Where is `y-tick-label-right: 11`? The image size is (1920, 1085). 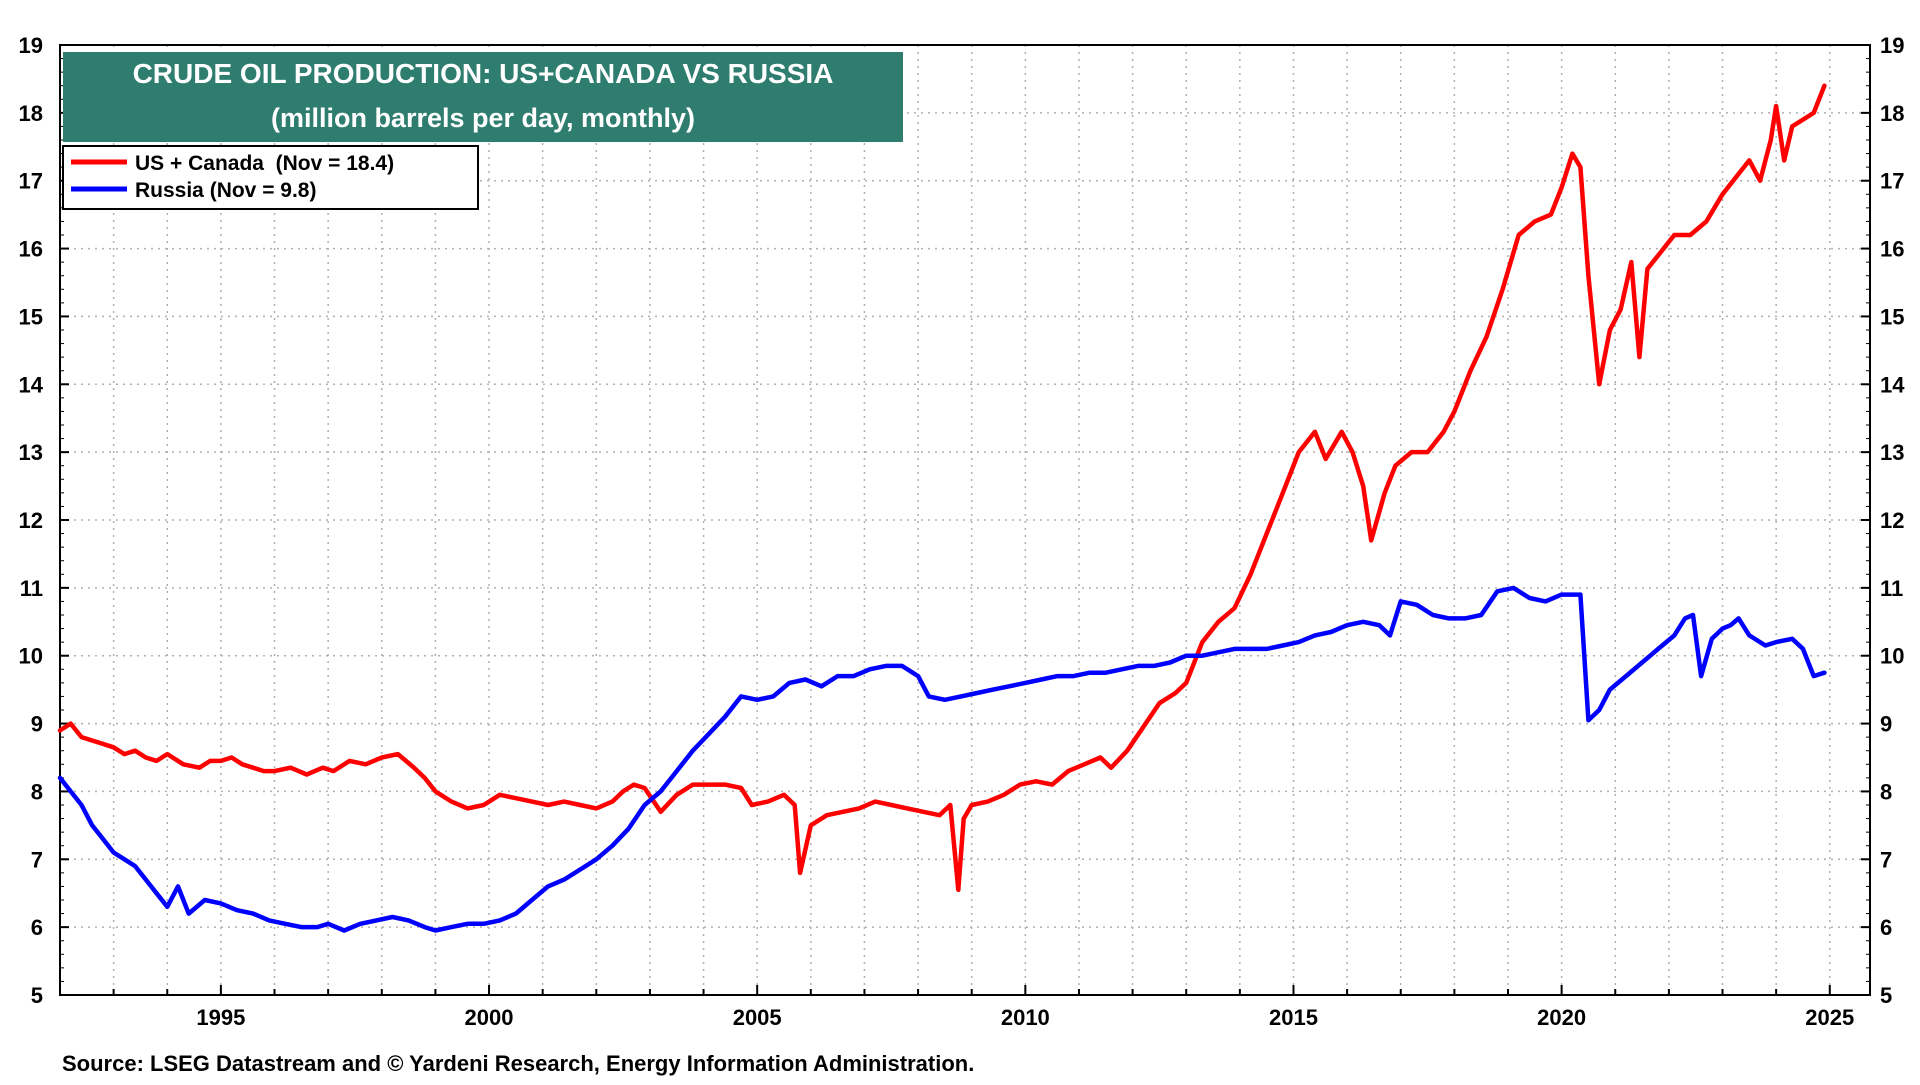 y-tick-label-right: 11 is located at coordinates (1891, 588).